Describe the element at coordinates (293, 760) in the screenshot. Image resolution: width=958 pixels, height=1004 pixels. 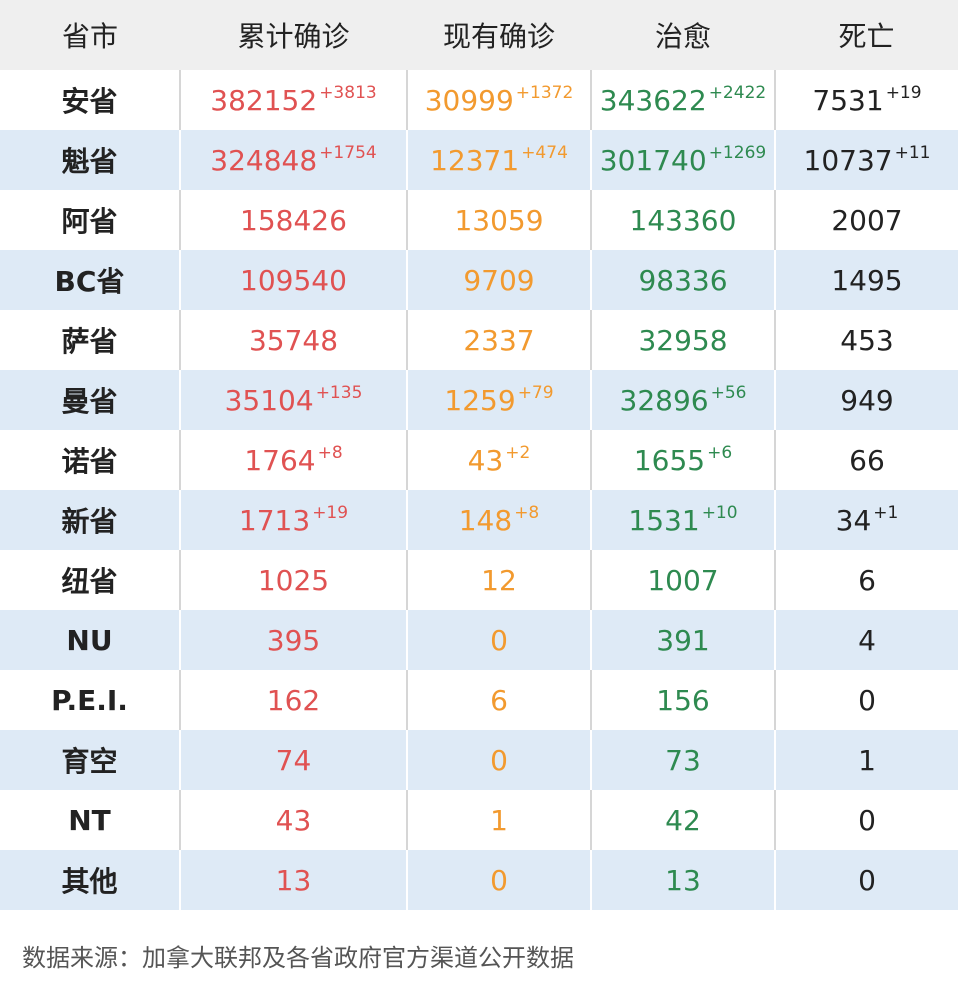
I see `confirmed-value: 74` at that location.